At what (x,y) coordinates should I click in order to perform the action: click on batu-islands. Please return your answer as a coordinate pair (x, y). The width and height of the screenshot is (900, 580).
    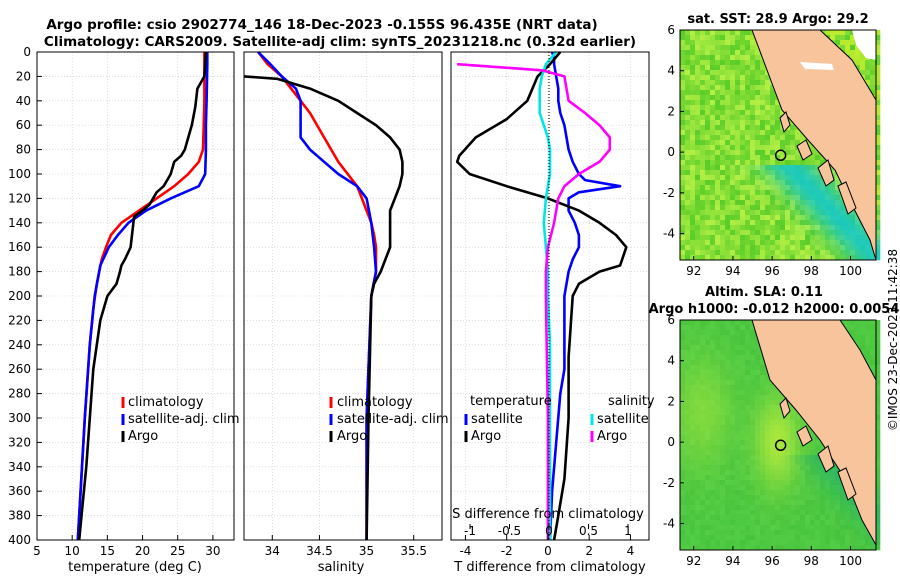
    Looking at the image, I should click on (826, 459).